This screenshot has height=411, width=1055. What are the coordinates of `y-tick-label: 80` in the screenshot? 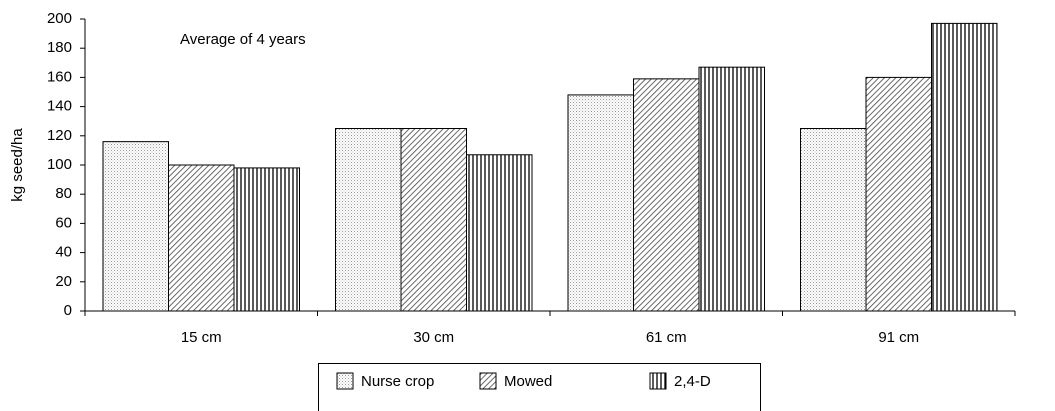 It's located at (63, 193).